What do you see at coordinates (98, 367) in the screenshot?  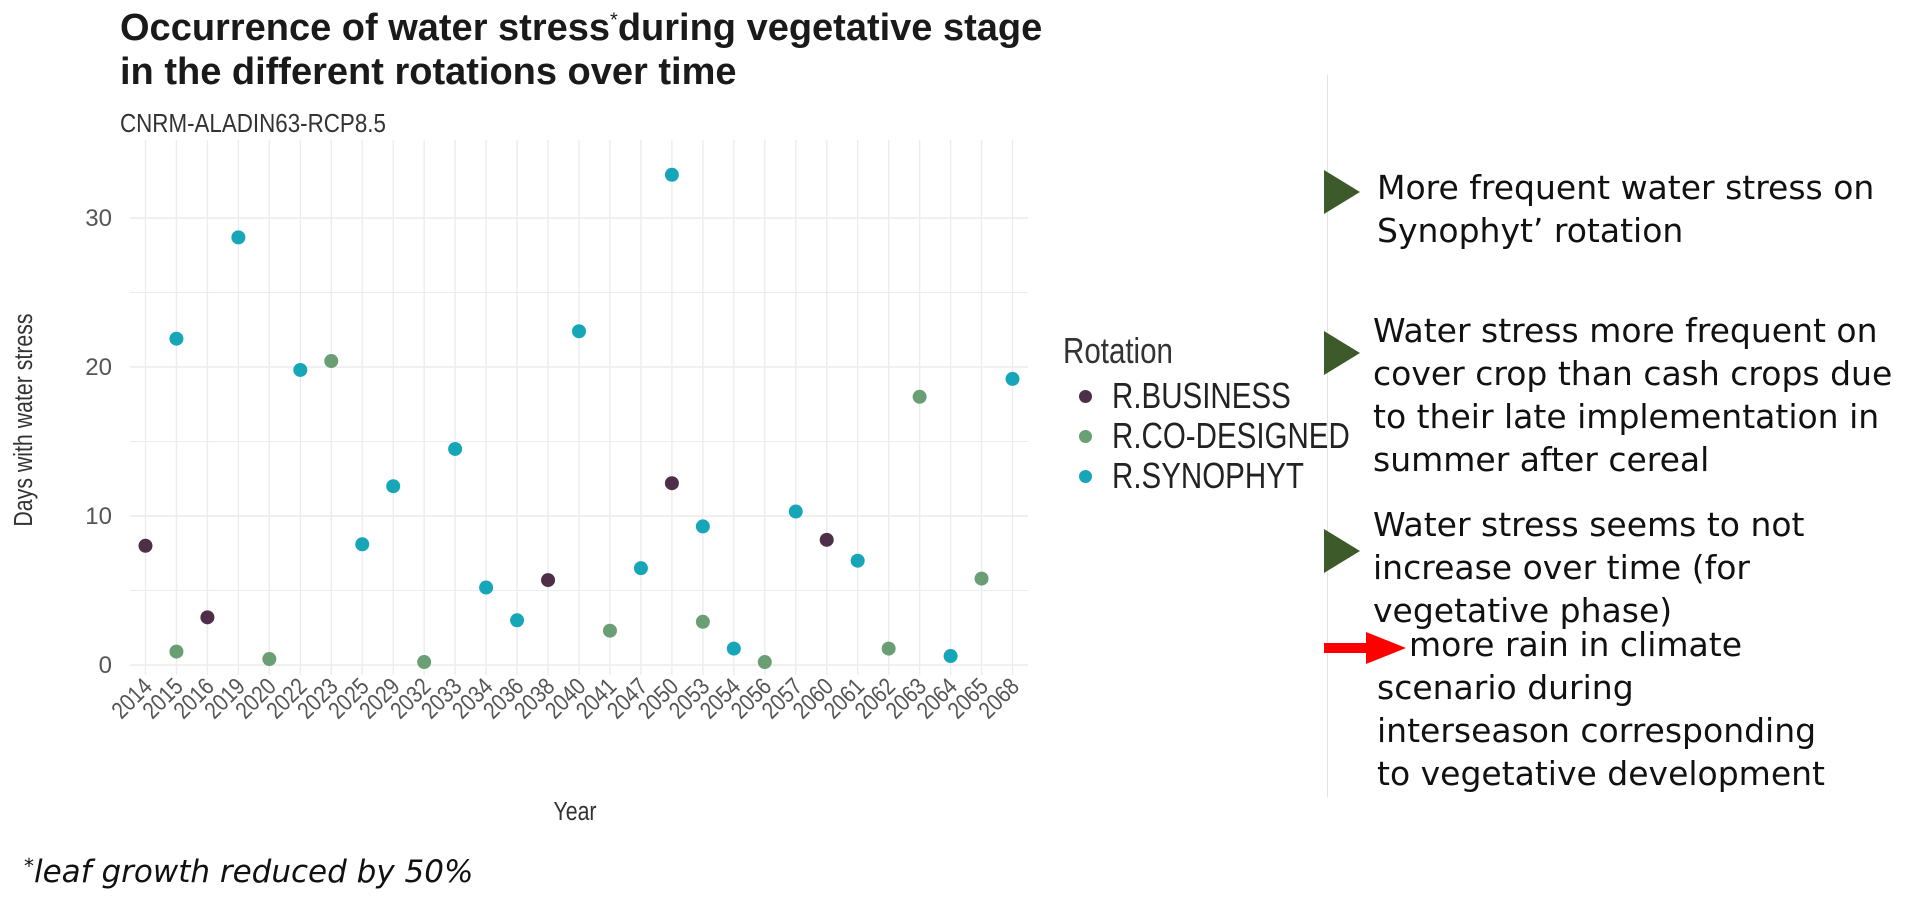 I see `y-tick-label: 20` at bounding box center [98, 367].